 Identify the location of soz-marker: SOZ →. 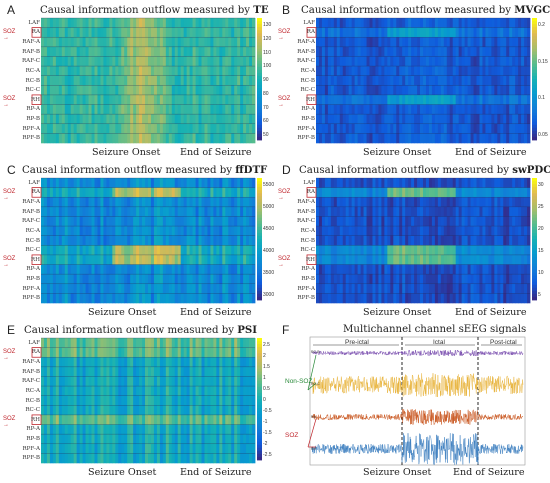
(9, 194).